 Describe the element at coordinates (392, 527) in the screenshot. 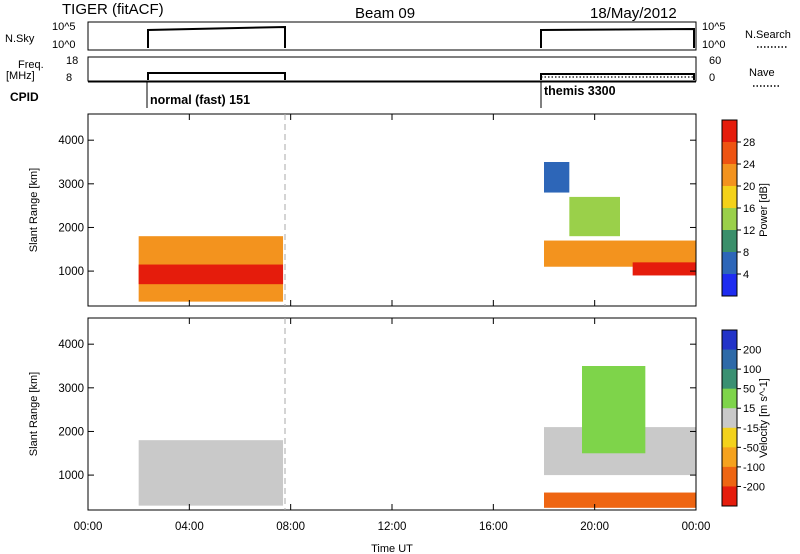

I see `x-tick-label: 12:00` at that location.